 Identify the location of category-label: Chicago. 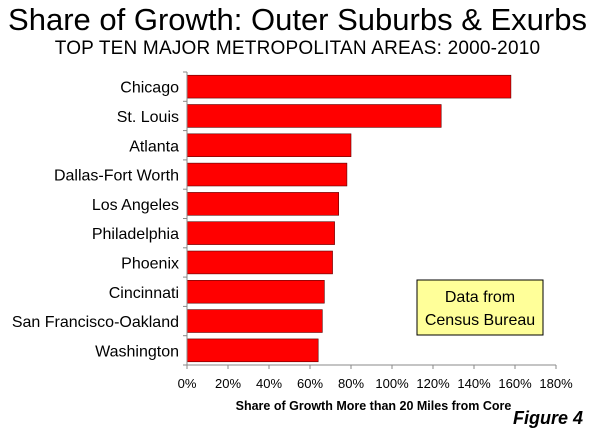
(149, 88).